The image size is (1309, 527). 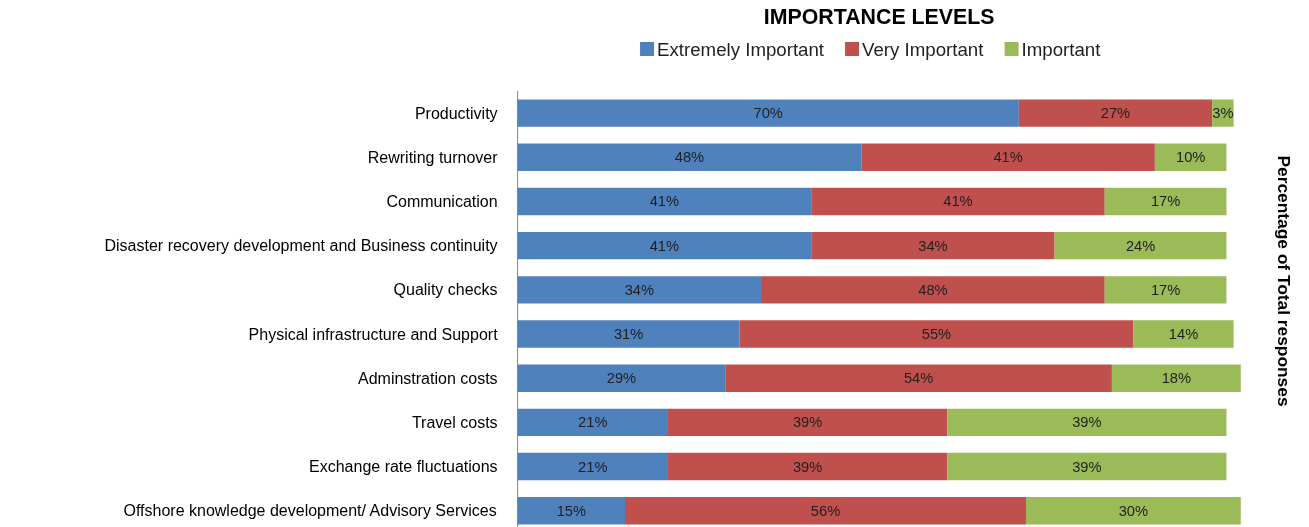 I want to click on y-tick-label: Quality checks, so click(x=445, y=290).